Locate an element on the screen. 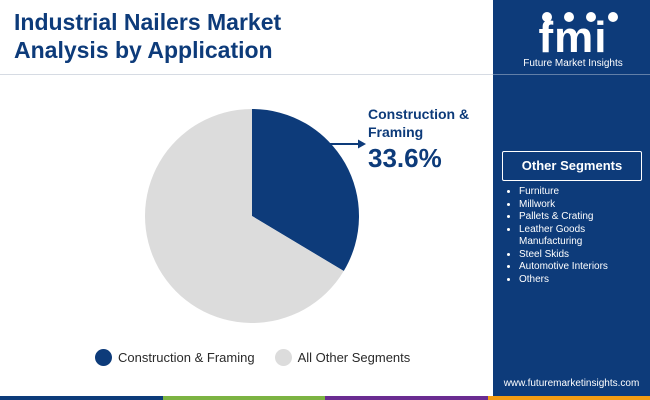  legend-item-construction: Construction & Framing is located at coordinates (175, 357).